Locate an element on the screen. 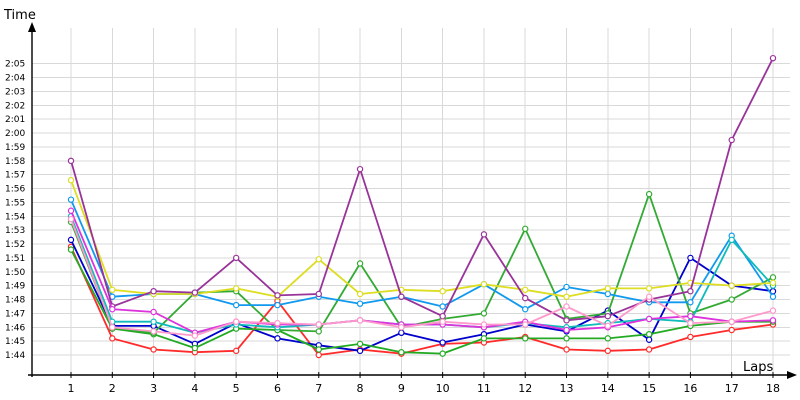 This screenshot has width=800, height=400. x-tick-label: 10 is located at coordinates (443, 388).